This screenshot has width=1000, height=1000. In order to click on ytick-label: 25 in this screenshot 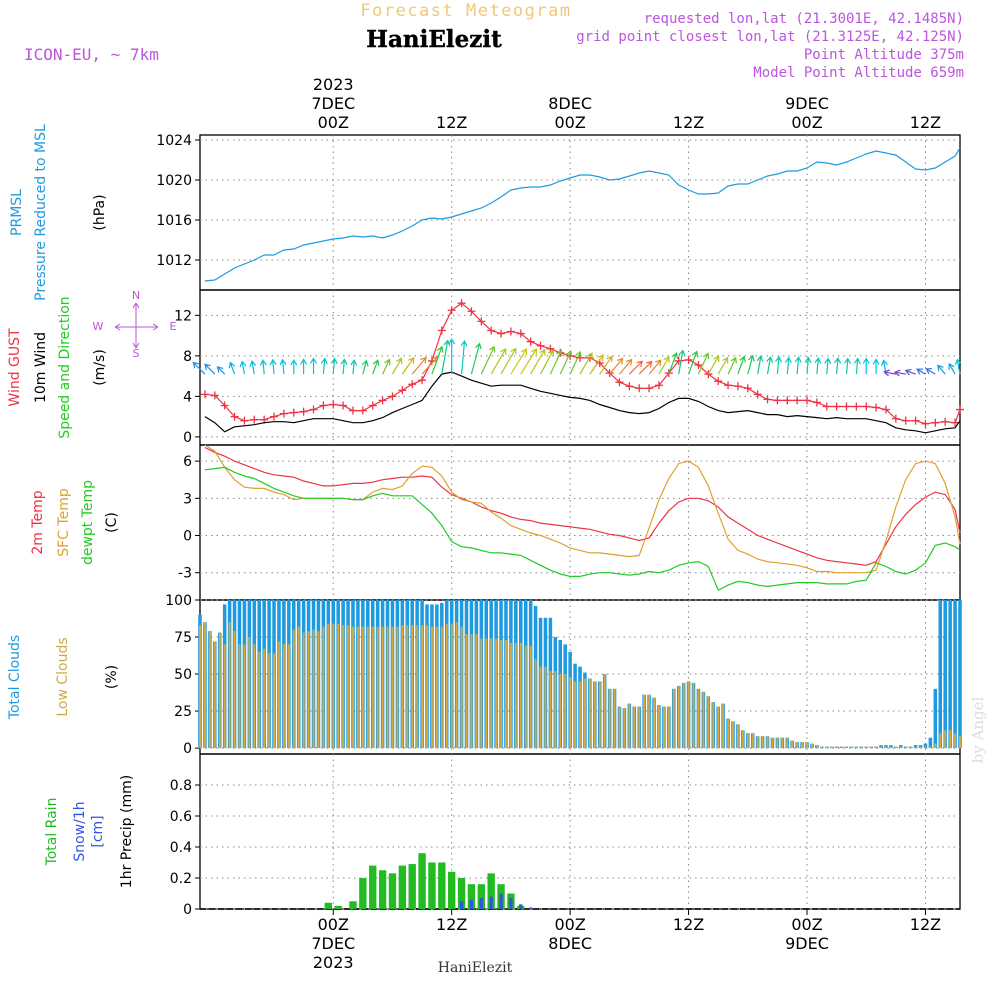, I will do `click(183, 712)`.